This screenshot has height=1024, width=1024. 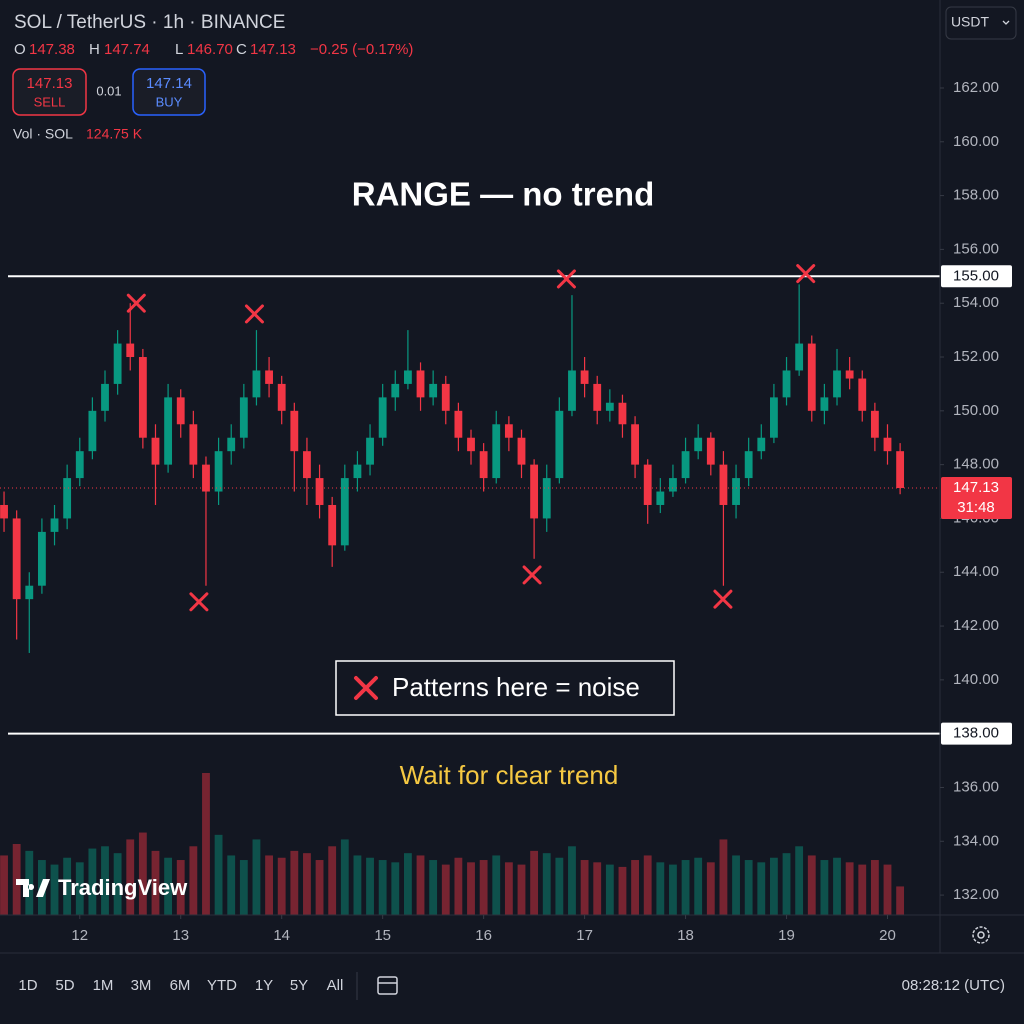 I want to click on last-price-label: 147.13, so click(x=976, y=487).